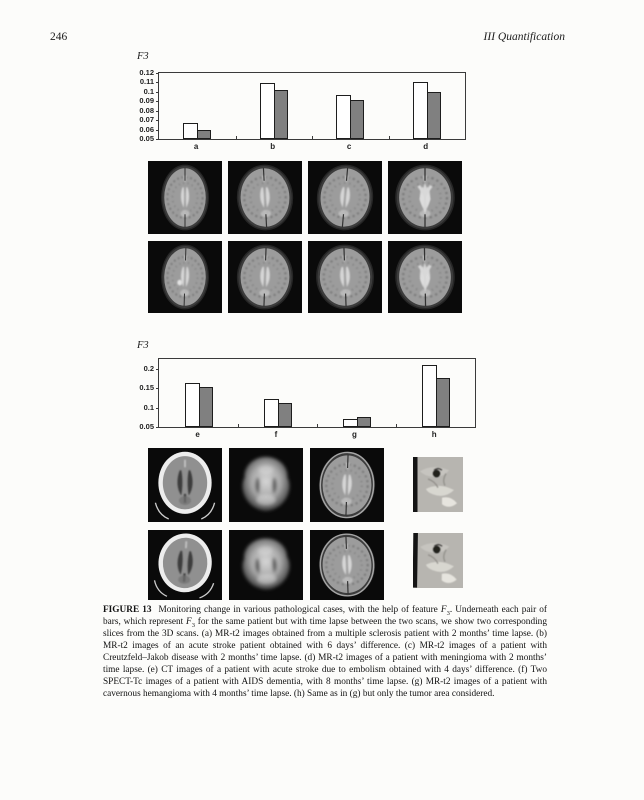 Image resolution: width=644 pixels, height=800 pixels. What do you see at coordinates (127, 610) in the screenshot?
I see `figure-caption-label: FIGURE 13` at bounding box center [127, 610].